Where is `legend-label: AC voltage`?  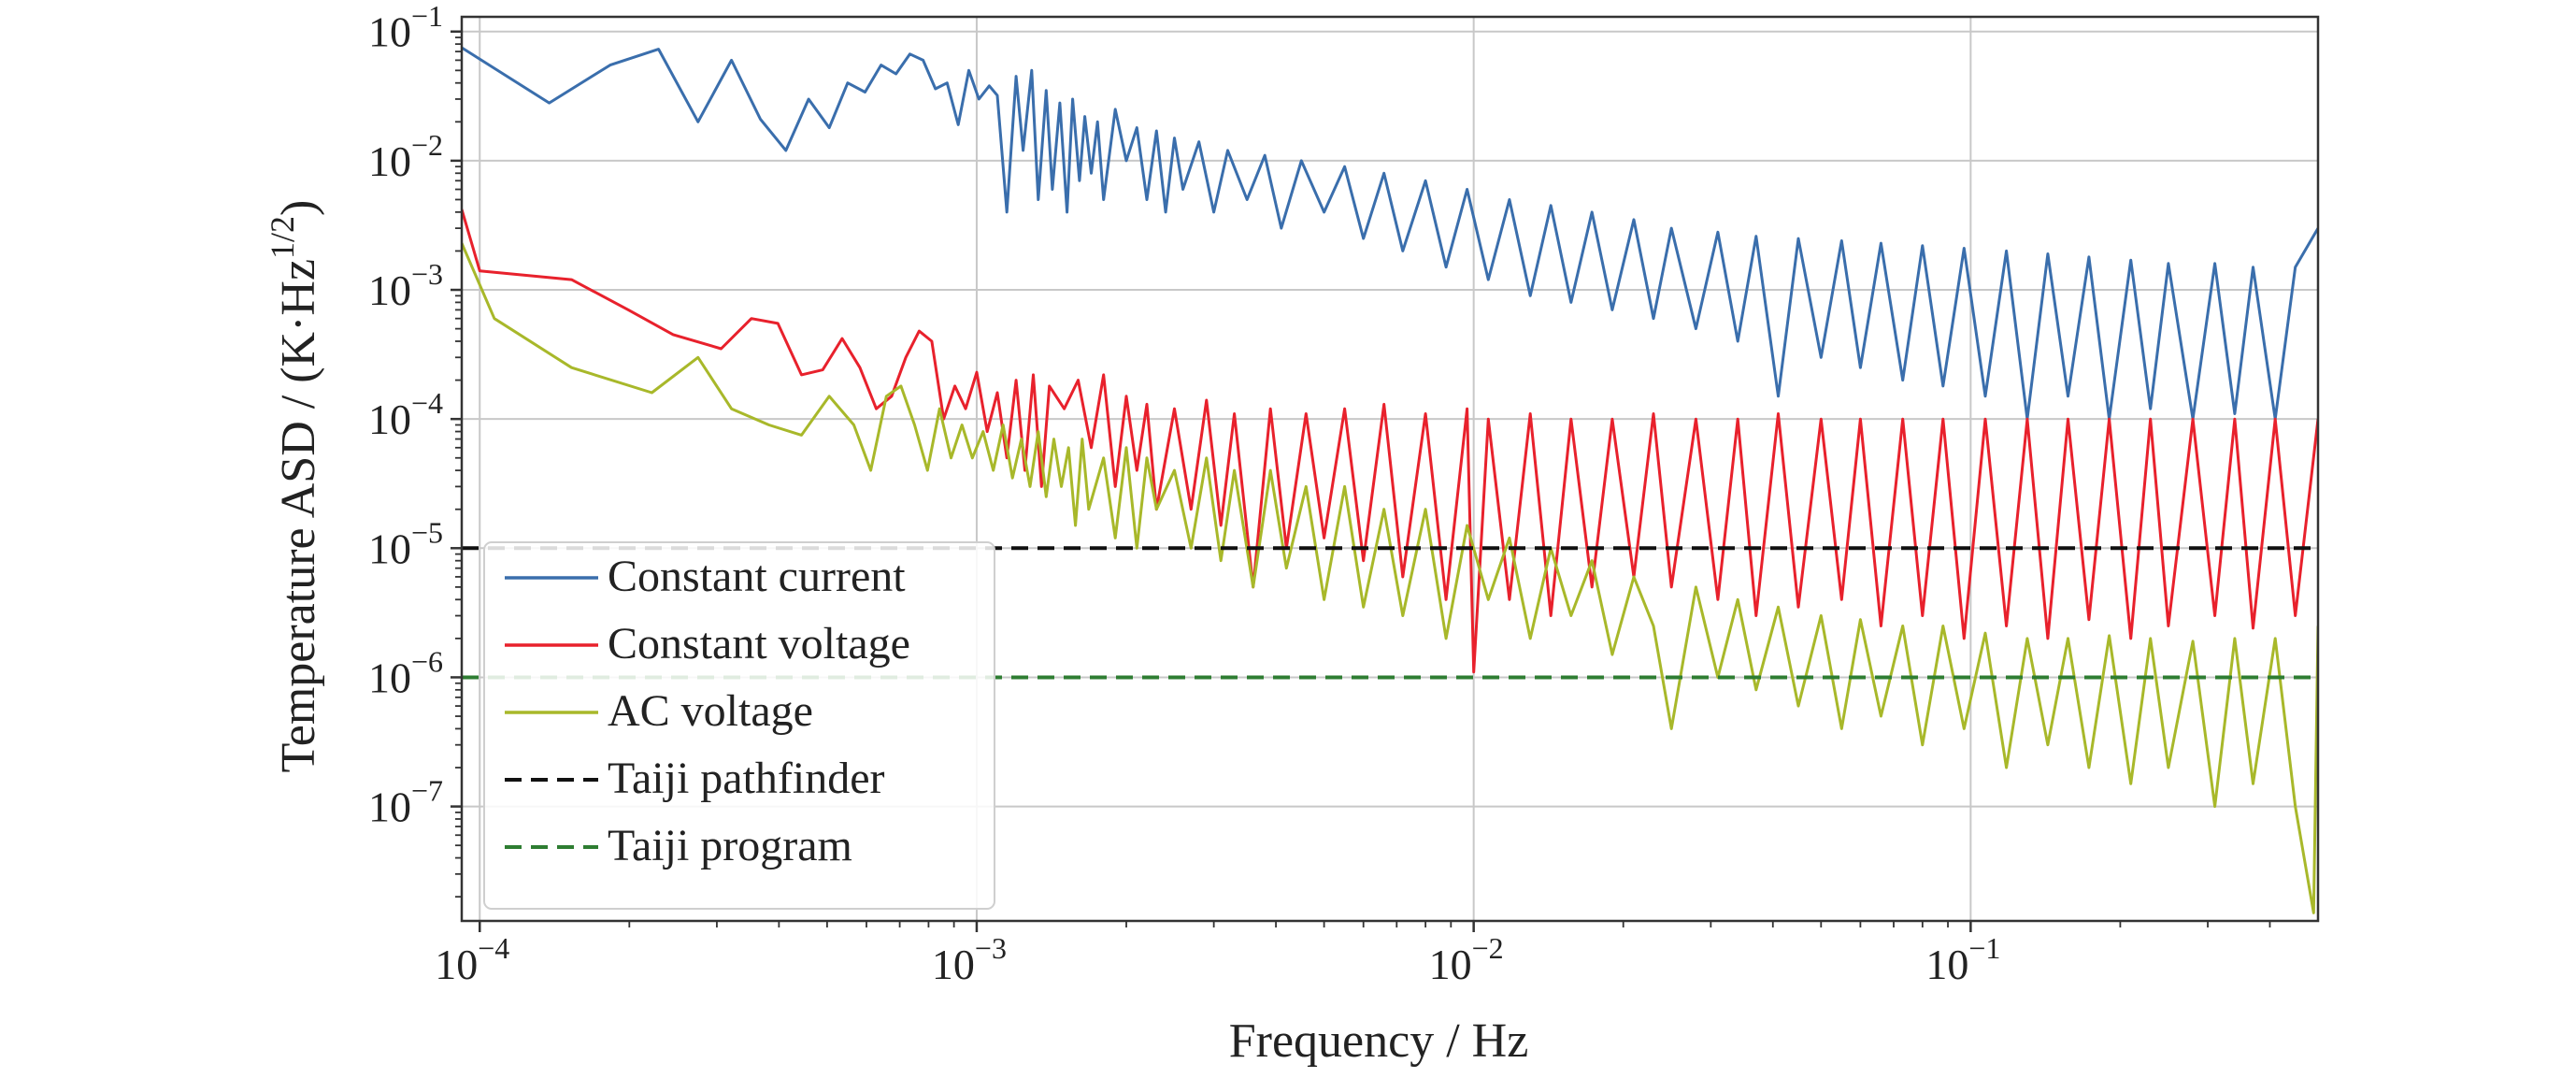 legend-label: AC voltage is located at coordinates (710, 711).